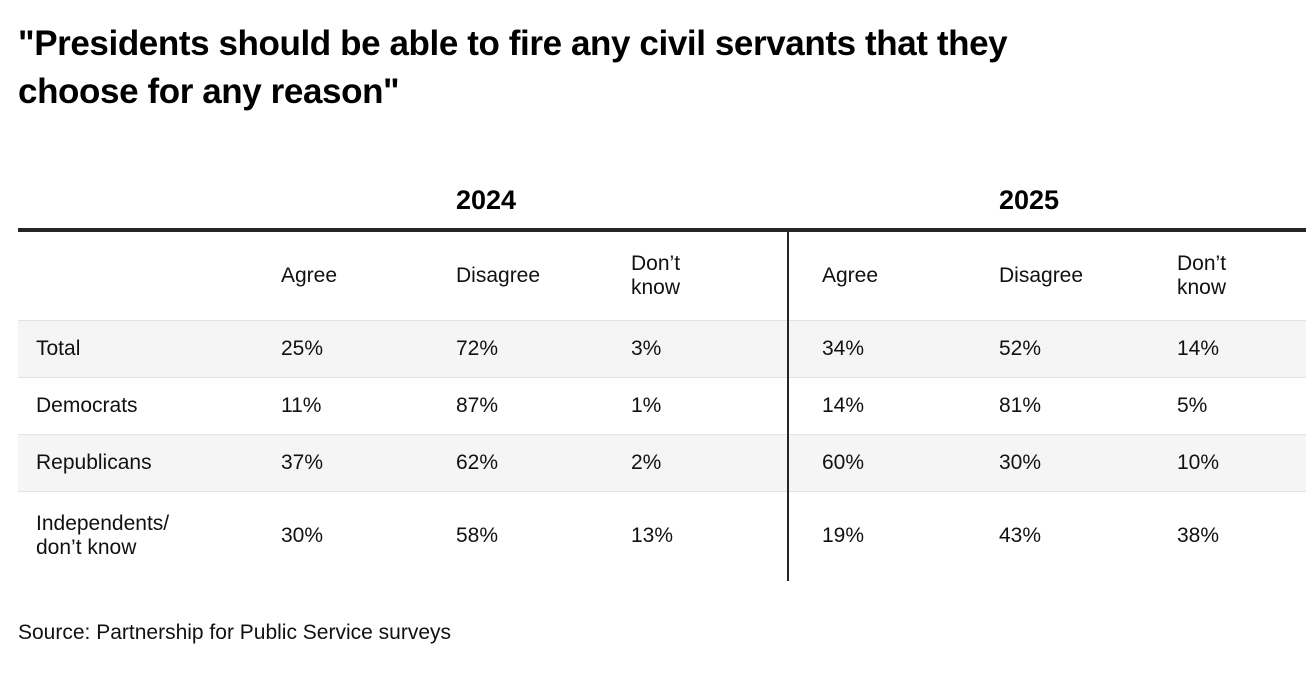 The image size is (1306, 674). Describe the element at coordinates (876, 535) in the screenshot. I see `cell-2025-agree: 19%` at that location.